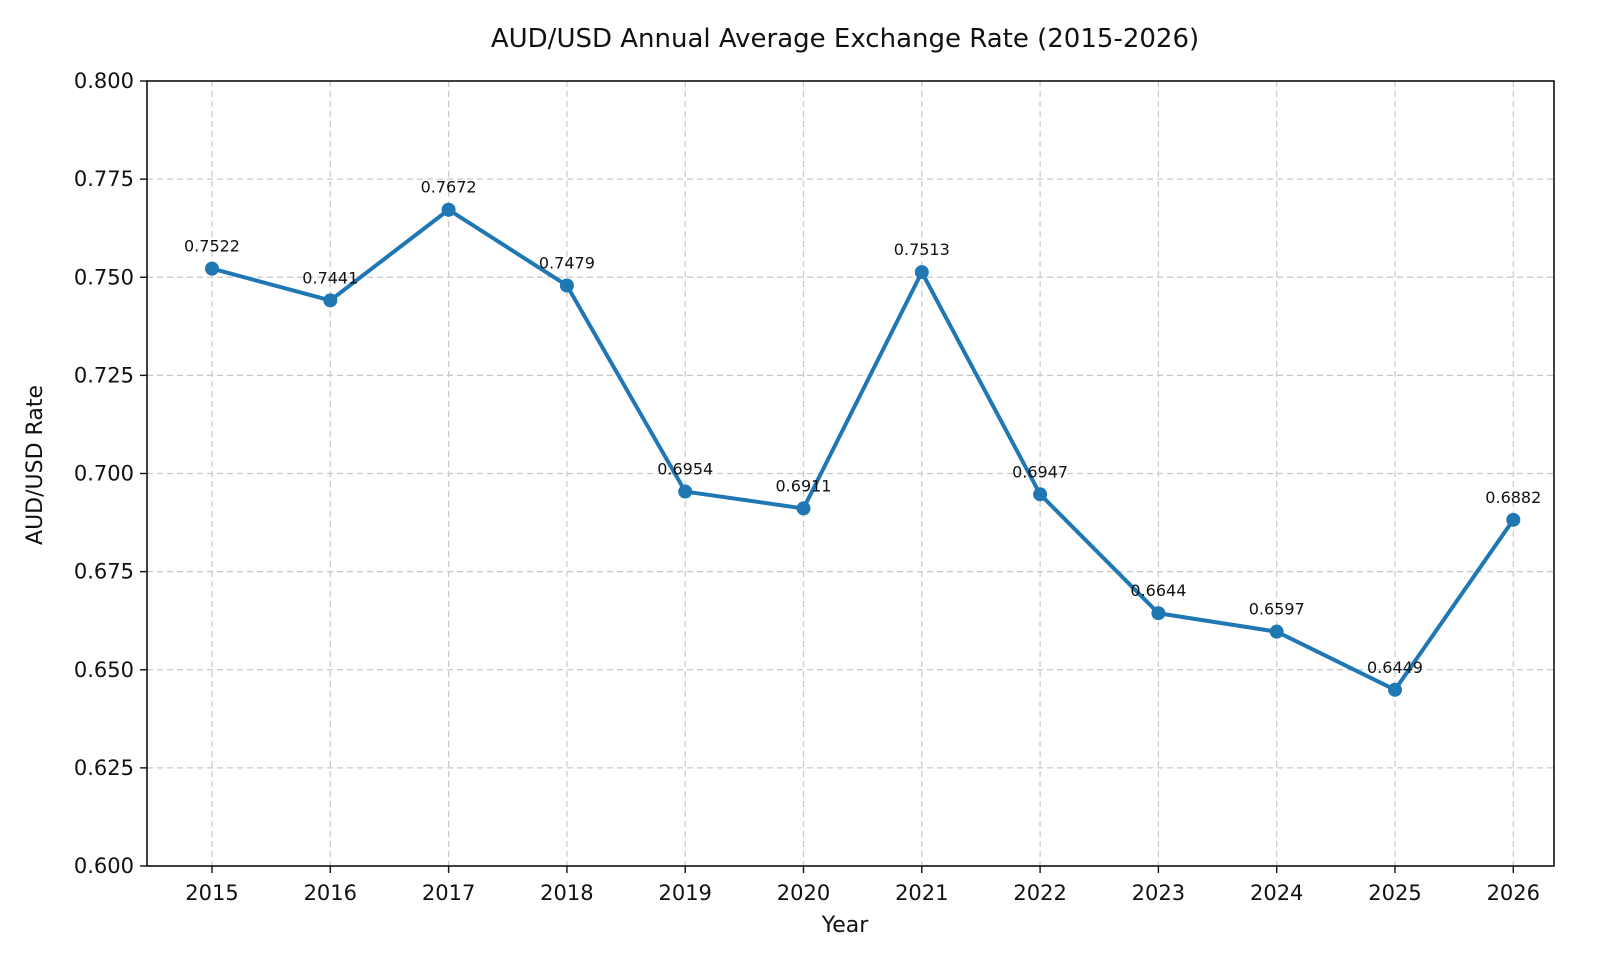 Image resolution: width=1600 pixels, height=960 pixels. Describe the element at coordinates (567, 262) in the screenshot. I see `data-label: 0.7479` at that location.